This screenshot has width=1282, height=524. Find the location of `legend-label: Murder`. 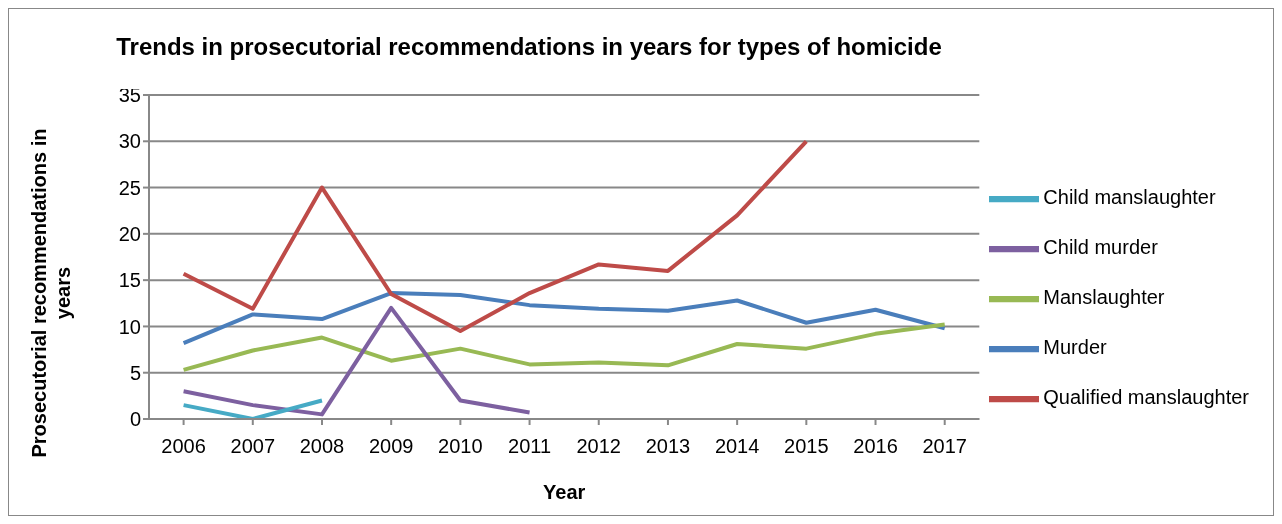

legend-label: Murder is located at coordinates (1075, 347).